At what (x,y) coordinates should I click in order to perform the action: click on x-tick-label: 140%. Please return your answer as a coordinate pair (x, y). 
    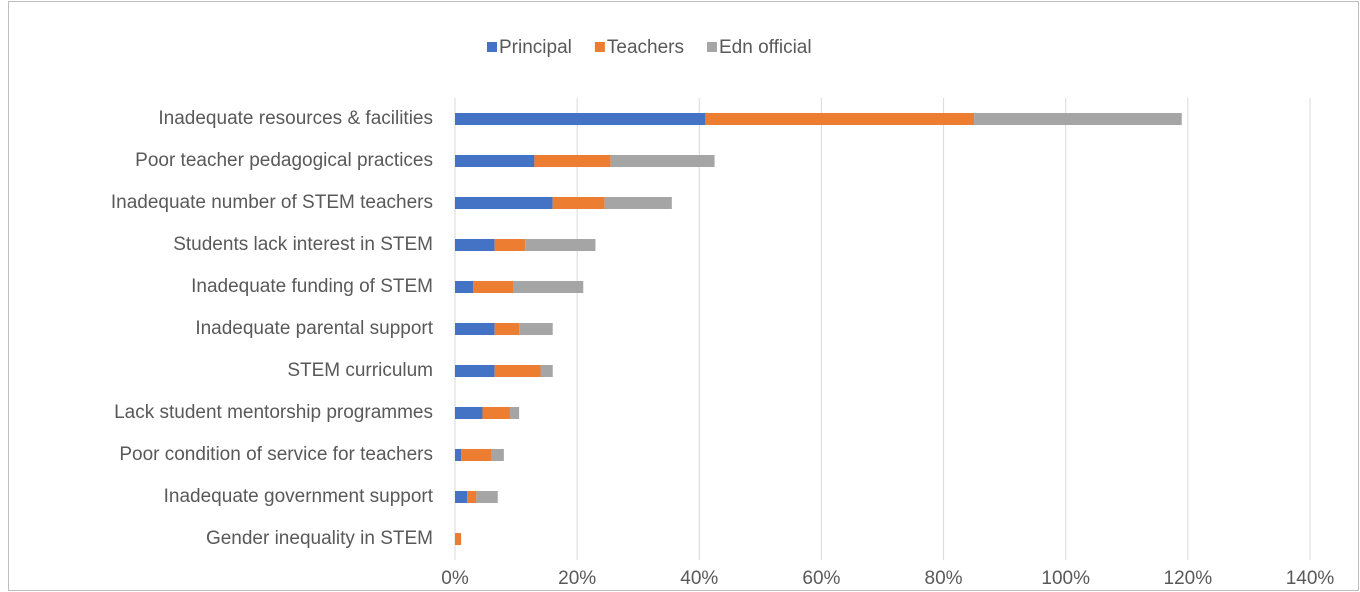
    Looking at the image, I should click on (1310, 578).